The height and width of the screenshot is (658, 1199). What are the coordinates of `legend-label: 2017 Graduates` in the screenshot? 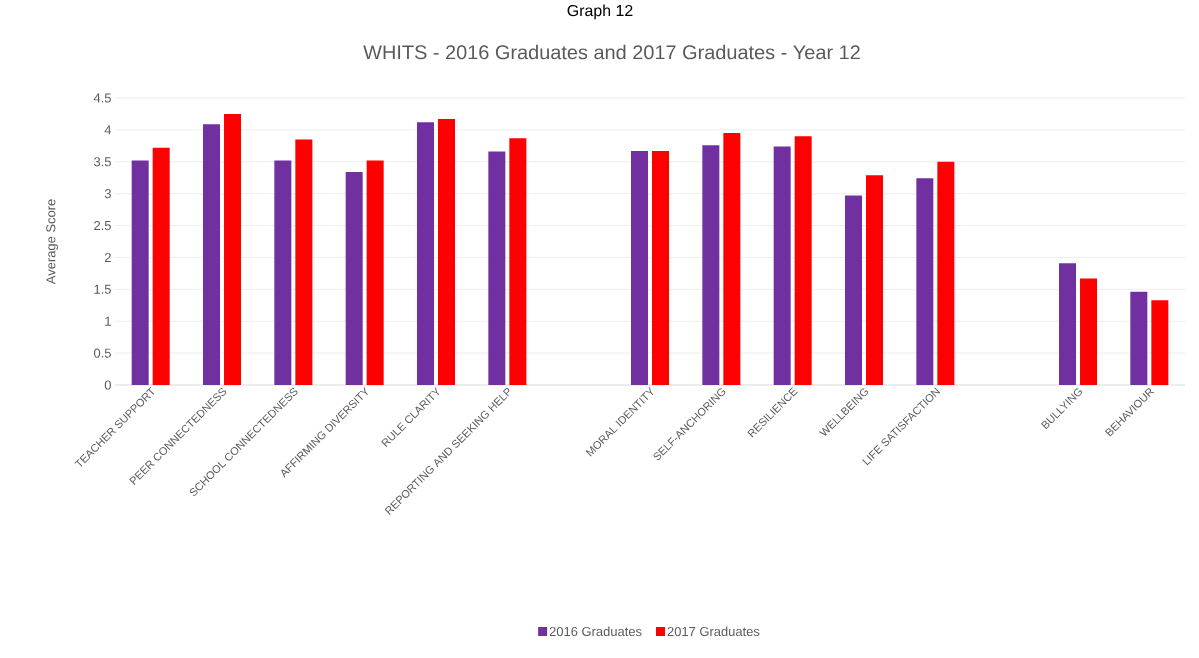 It's located at (713, 631).